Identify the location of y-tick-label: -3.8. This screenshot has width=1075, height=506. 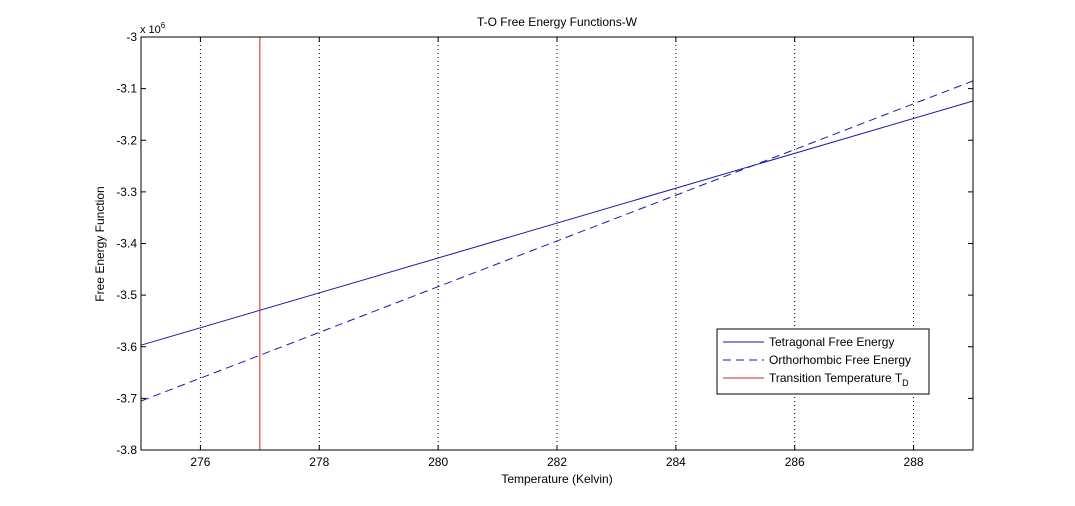
(126, 450).